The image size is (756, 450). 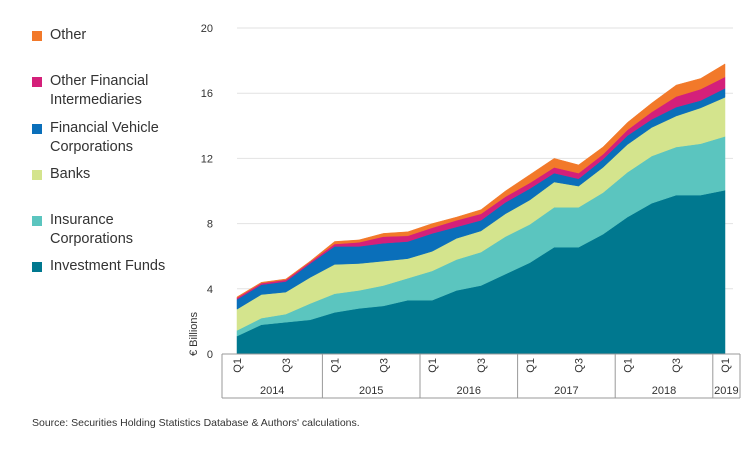 What do you see at coordinates (469, 391) in the screenshot?
I see `year-label: 2016` at bounding box center [469, 391].